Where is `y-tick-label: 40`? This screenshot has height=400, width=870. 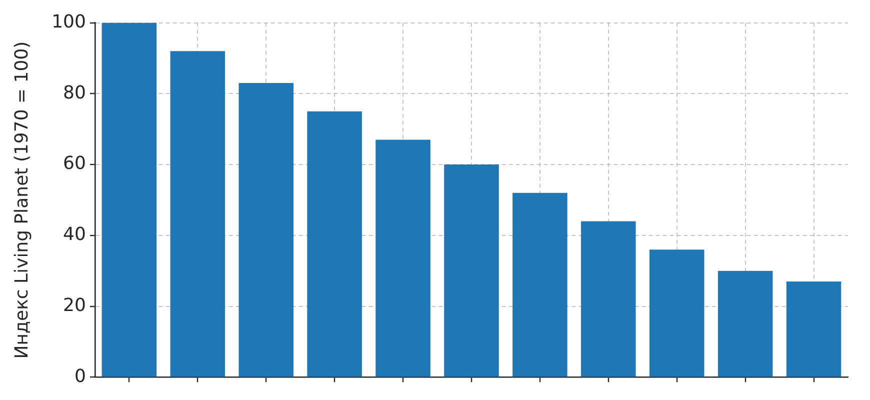 y-tick-label: 40 is located at coordinates (74, 235).